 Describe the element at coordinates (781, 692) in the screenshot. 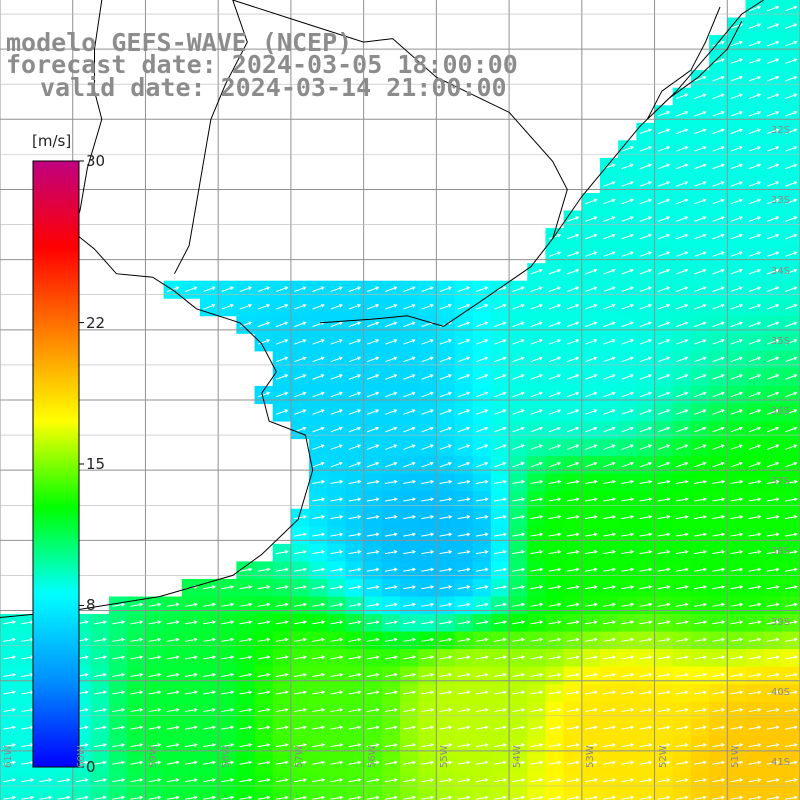

I see `latitude-label: 40S` at that location.